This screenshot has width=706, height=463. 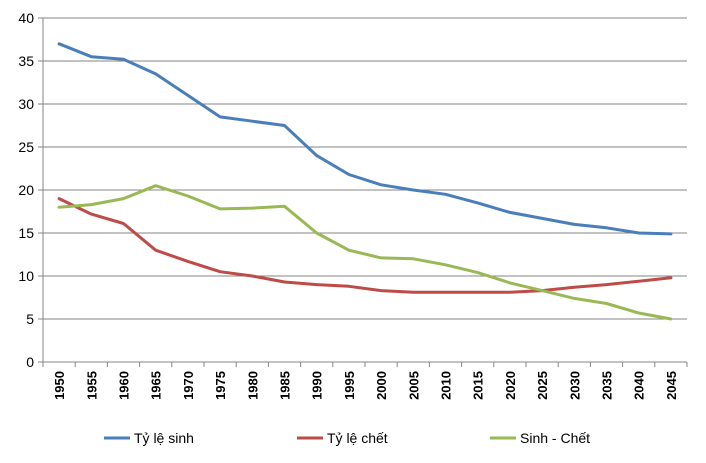 I want to click on x-tick-label: 2030, so click(x=574, y=385).